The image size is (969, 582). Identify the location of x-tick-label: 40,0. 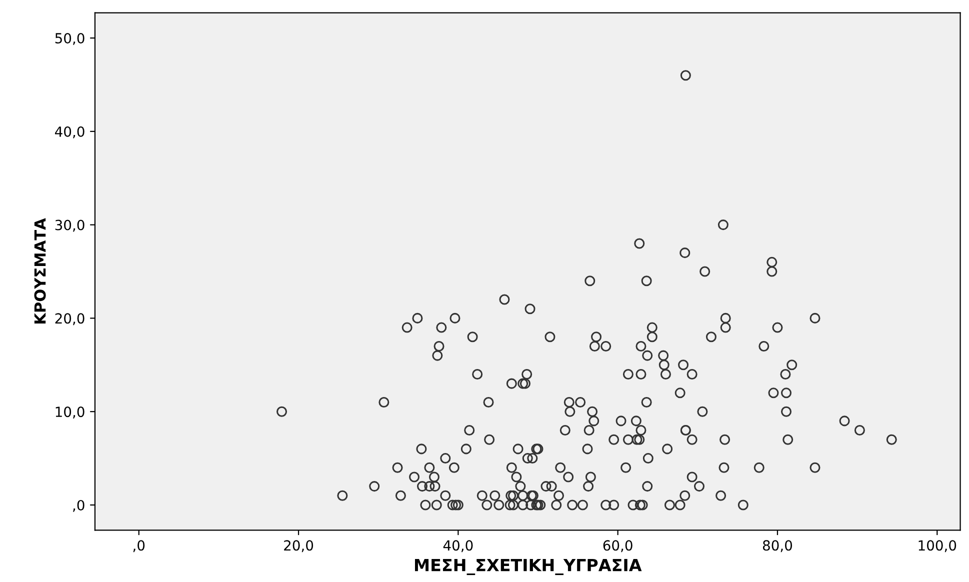
(458, 546).